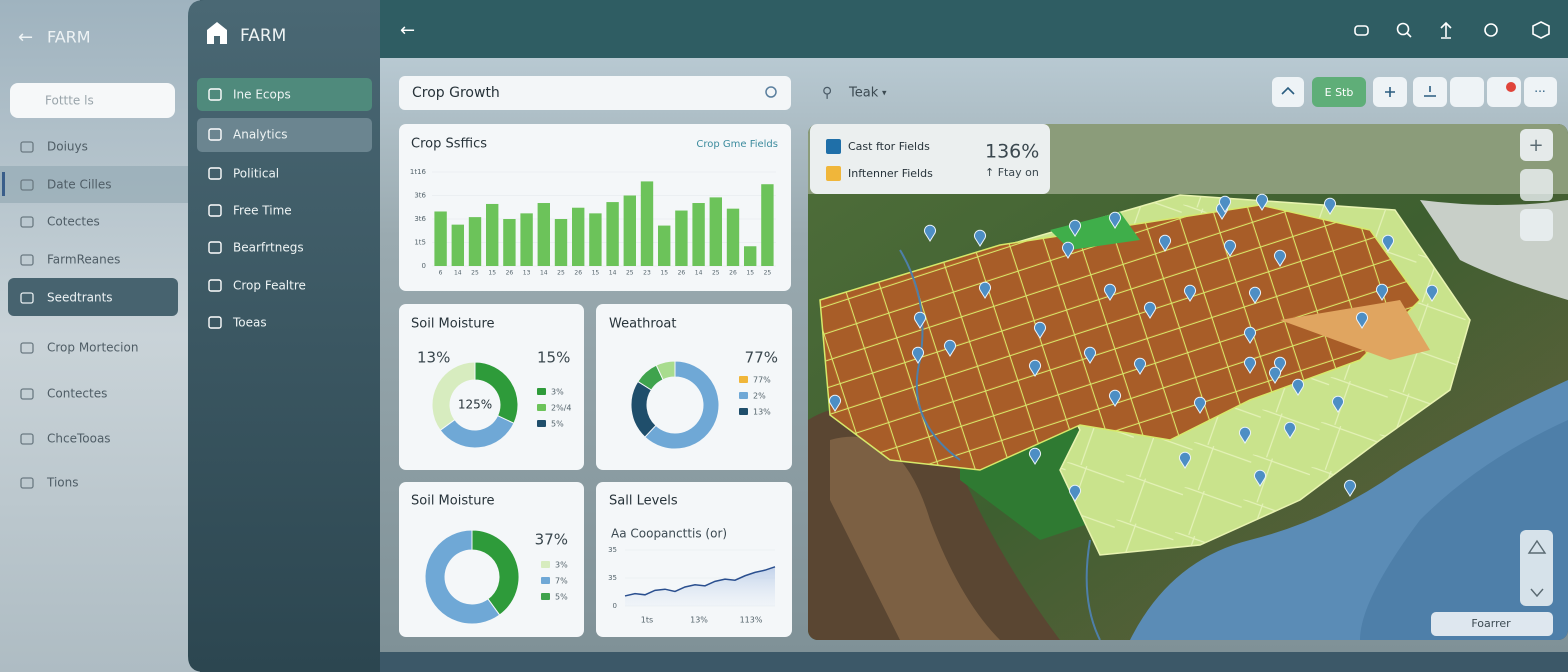 The height and width of the screenshot is (672, 1568). I want to click on card-link: Crop Gme Fields, so click(737, 144).